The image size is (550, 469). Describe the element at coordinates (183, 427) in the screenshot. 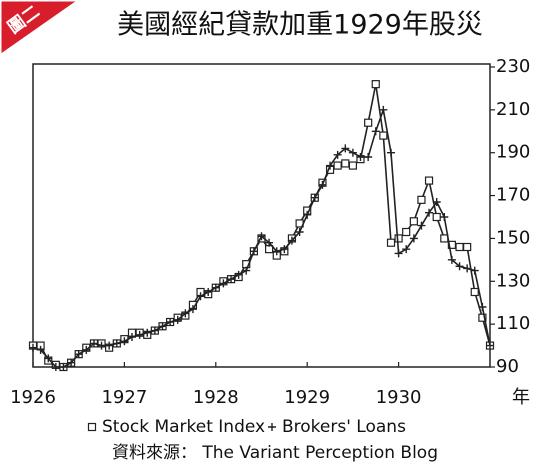

I see `legend-label: Stock Market Index` at that location.